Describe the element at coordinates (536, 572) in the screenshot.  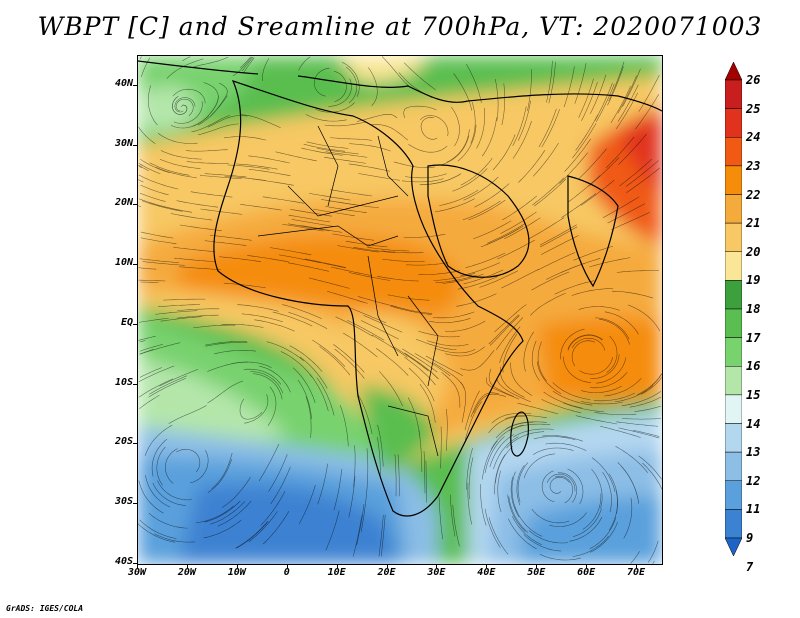
I see `lon-tick-label: 50E` at that location.